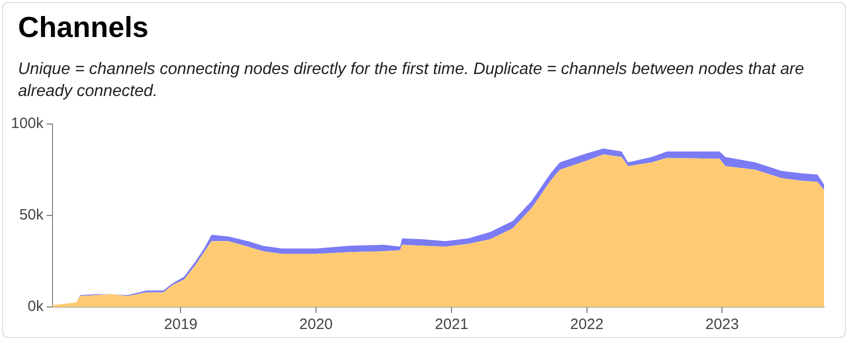 Image resolution: width=850 pixels, height=340 pixels. I want to click on chart-title: Channels, so click(83, 28).